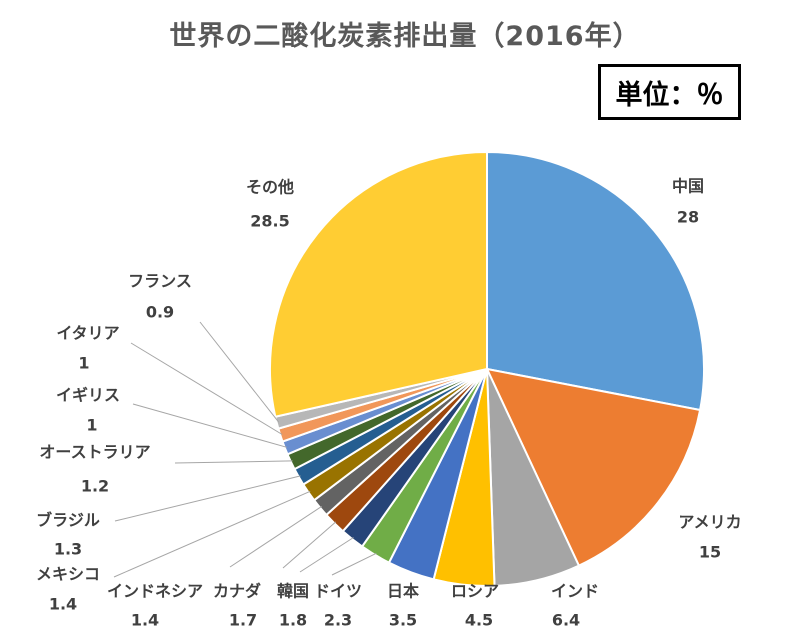  I want to click on slice-label-name: 韓国, so click(293, 591).